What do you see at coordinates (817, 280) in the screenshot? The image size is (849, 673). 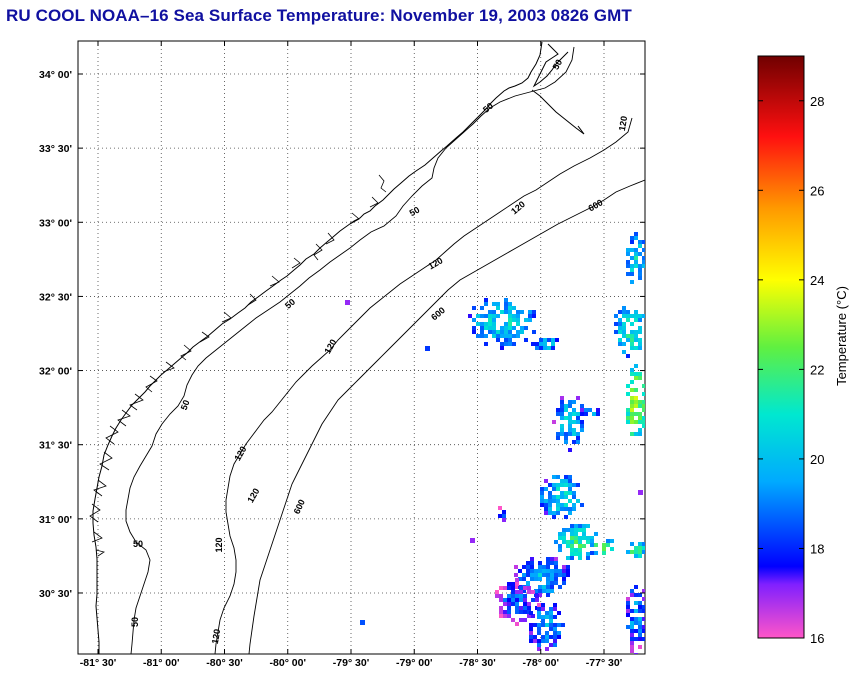 I see `colorbar-tick-label: 24` at bounding box center [817, 280].